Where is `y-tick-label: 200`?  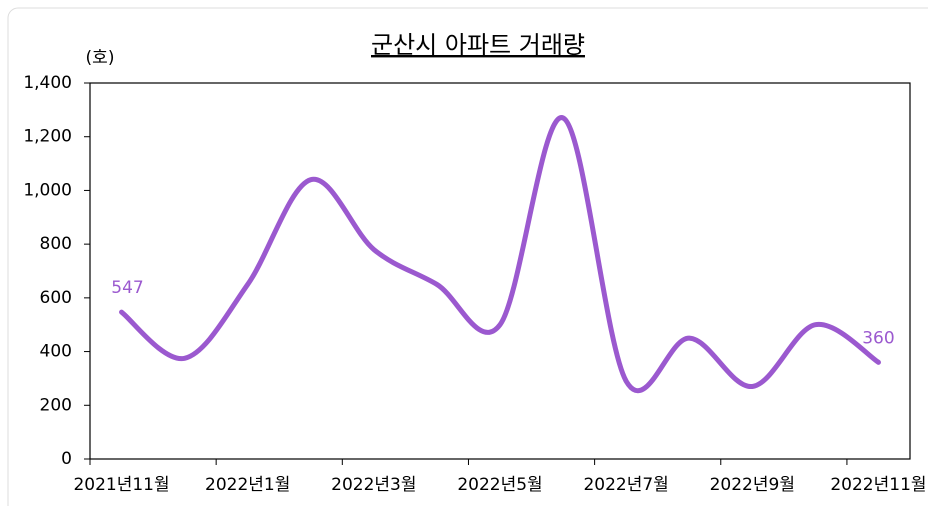 y-tick-label: 200 is located at coordinates (56, 405).